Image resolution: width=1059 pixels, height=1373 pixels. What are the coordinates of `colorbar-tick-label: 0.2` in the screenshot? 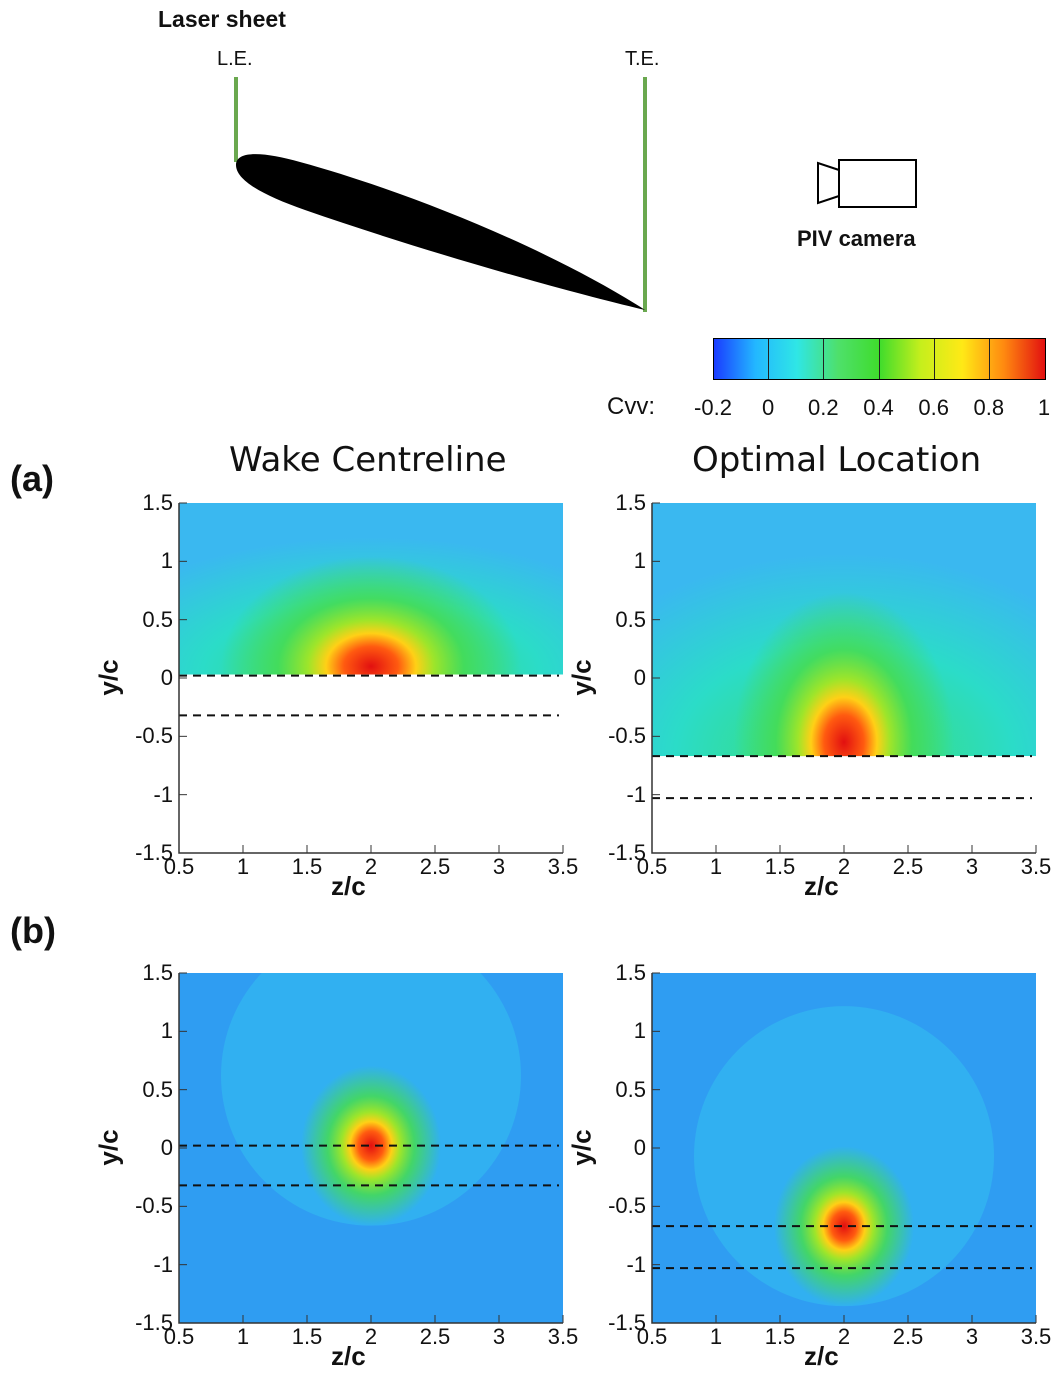 It's located at (823, 407).